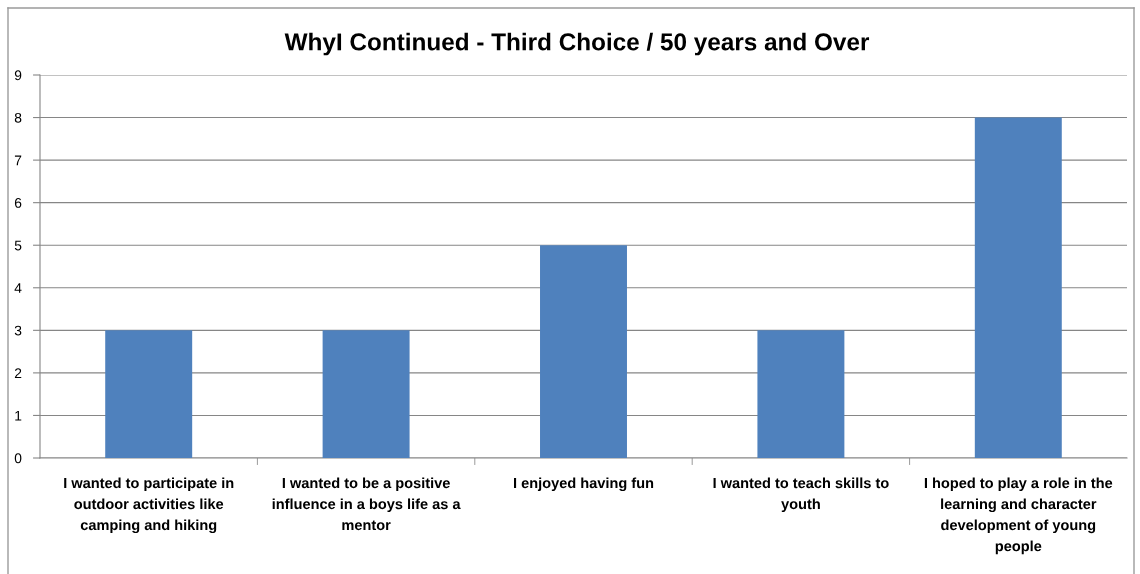 This screenshot has height=574, width=1140. What do you see at coordinates (18, 75) in the screenshot?
I see `y-tick-label: 9` at bounding box center [18, 75].